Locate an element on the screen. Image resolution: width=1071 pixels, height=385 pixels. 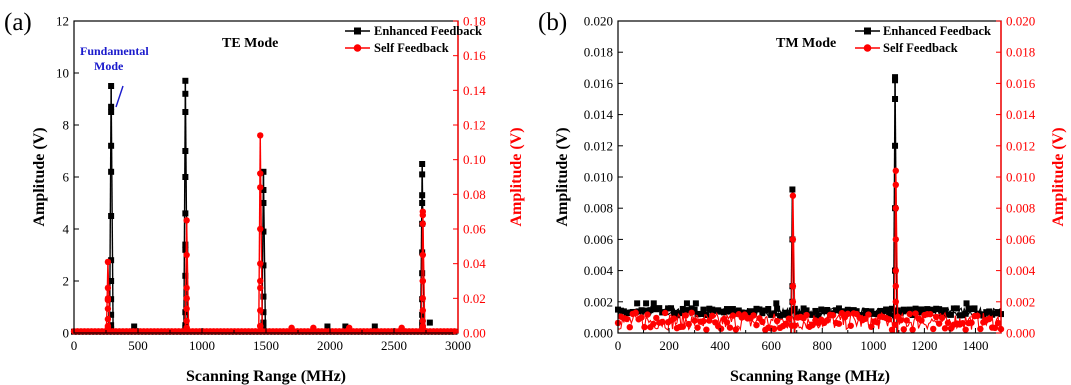
y-right-tick-label: 0.08 is located at coordinates (474, 194).